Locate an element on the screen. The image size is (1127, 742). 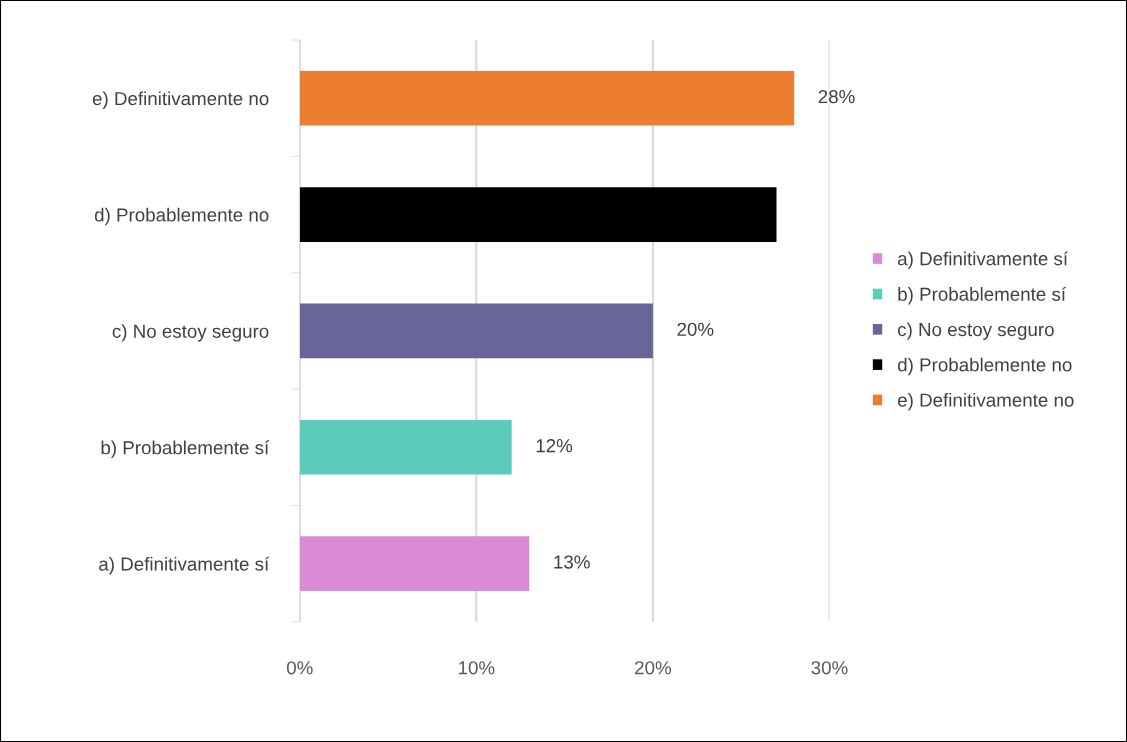
legend-label: e) Definitivamente no is located at coordinates (986, 401).